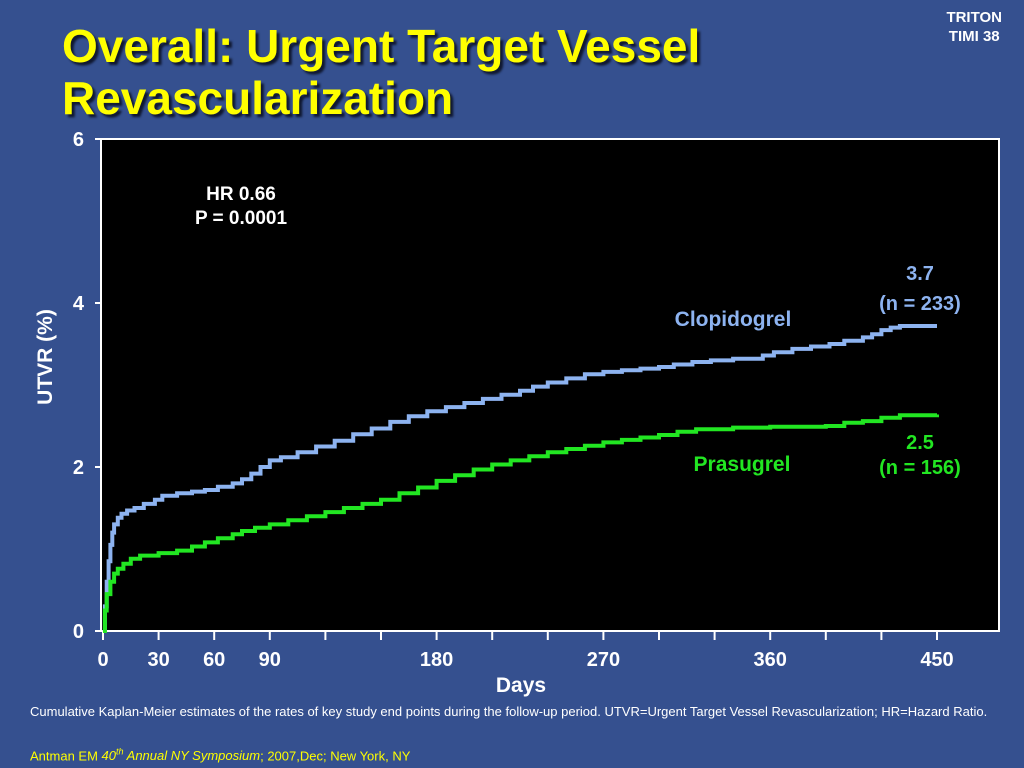 The width and height of the screenshot is (1024, 768). What do you see at coordinates (192, 756) in the screenshot?
I see `citation-event-name: Annual NY Symposium` at bounding box center [192, 756].